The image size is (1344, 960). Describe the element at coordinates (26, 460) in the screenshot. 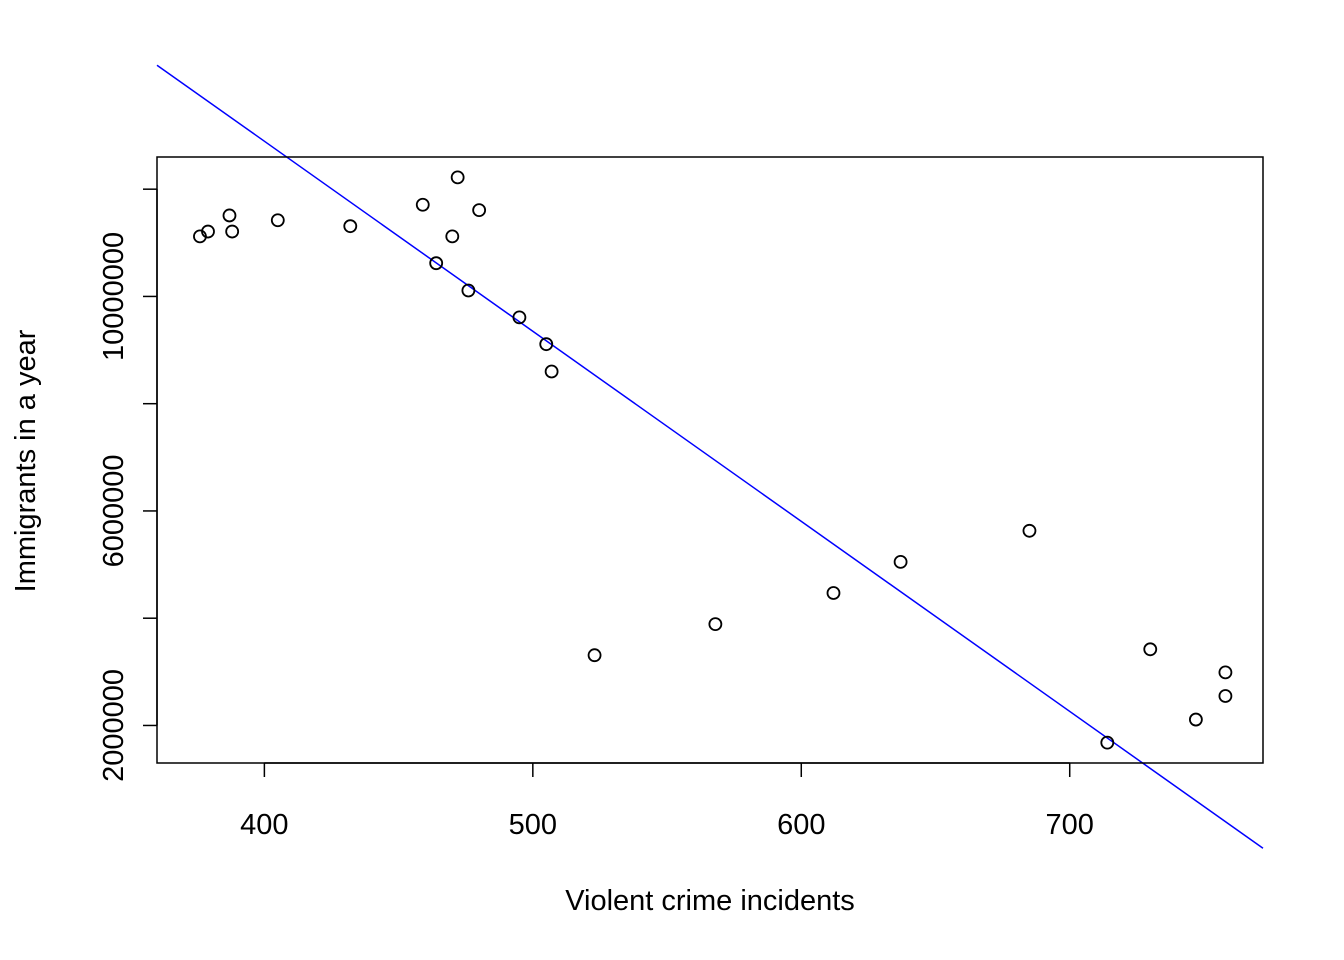

I see `y-axis-label: Immigrants in a year` at that location.